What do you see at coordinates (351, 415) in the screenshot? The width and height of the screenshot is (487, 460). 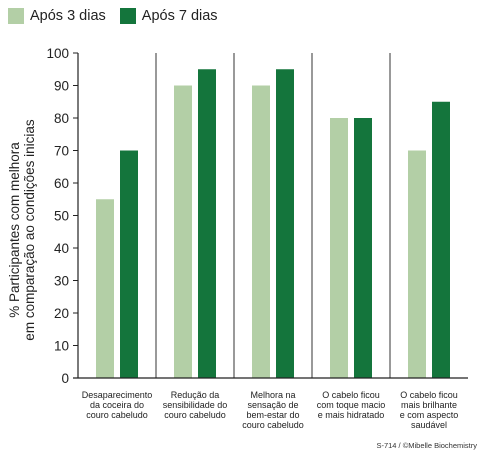 I see `x-category-label-line: e mais hidratado` at bounding box center [351, 415].